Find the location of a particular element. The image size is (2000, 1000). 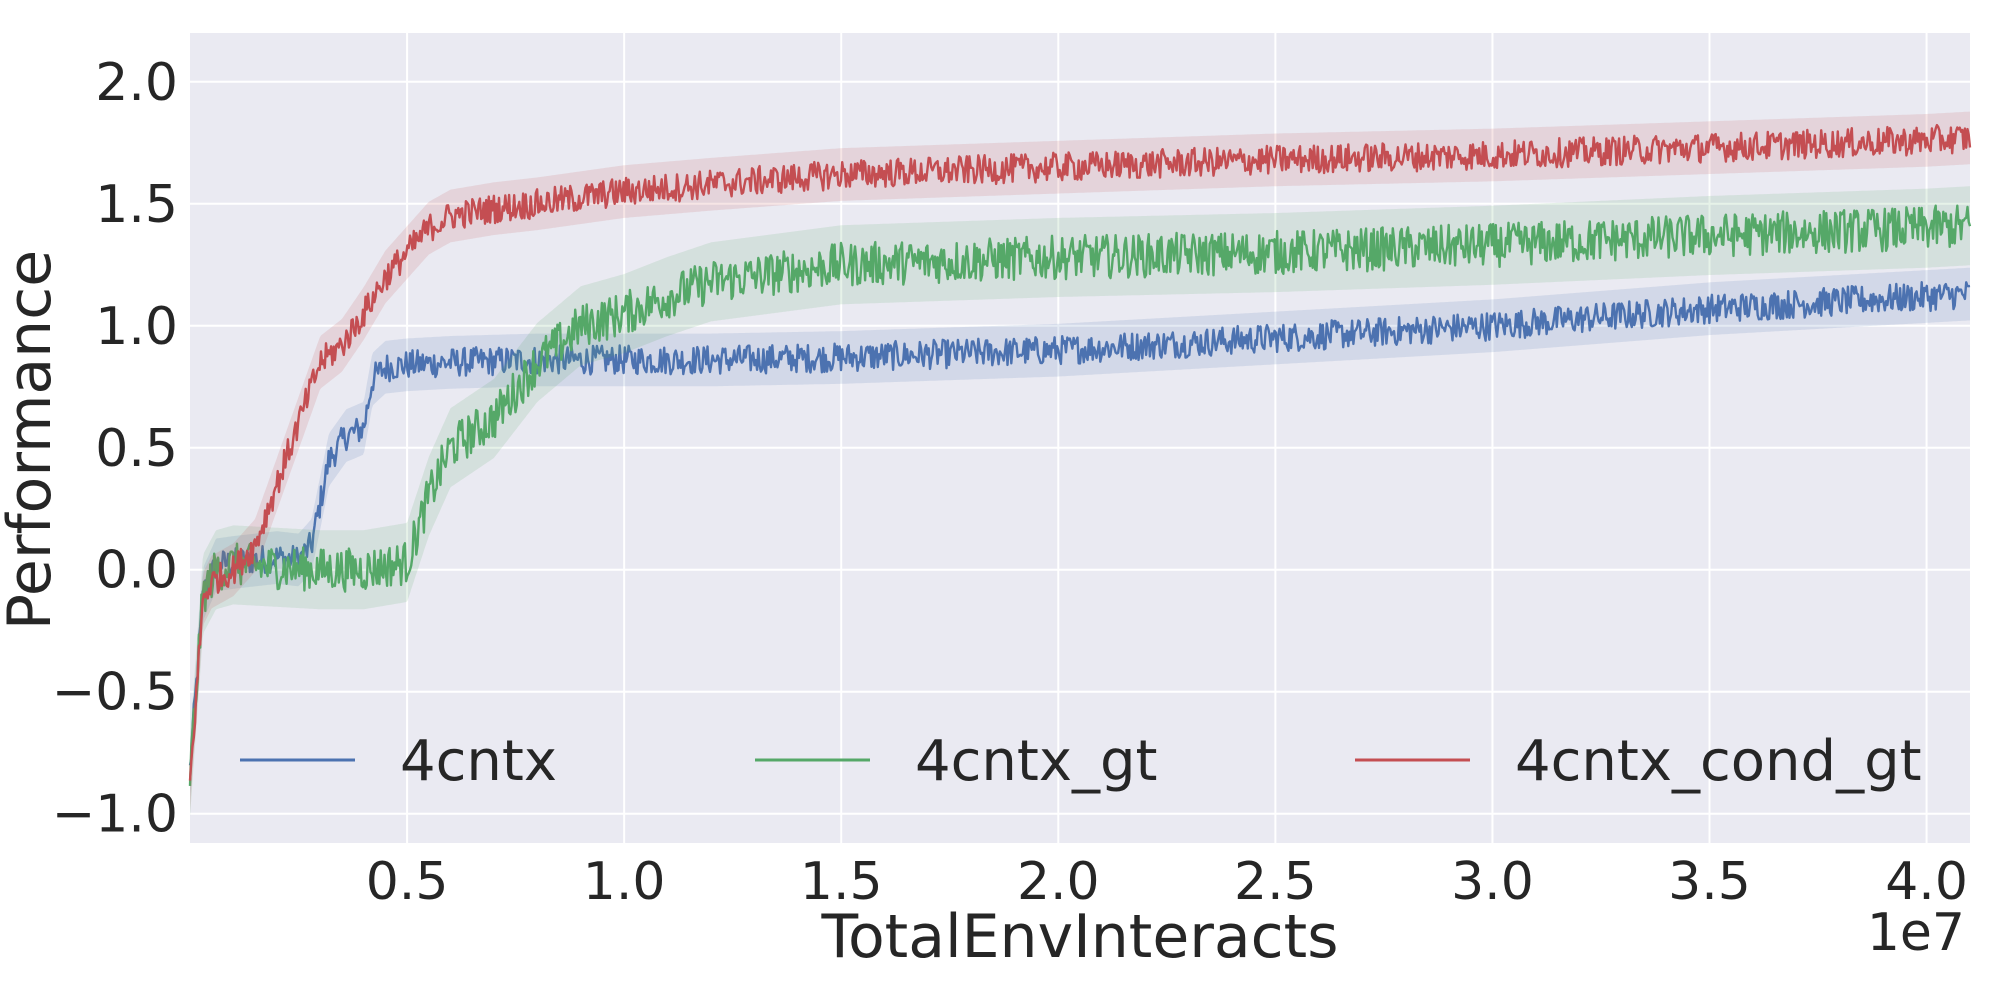

y-tick-label: −1.0 is located at coordinates (115, 815).